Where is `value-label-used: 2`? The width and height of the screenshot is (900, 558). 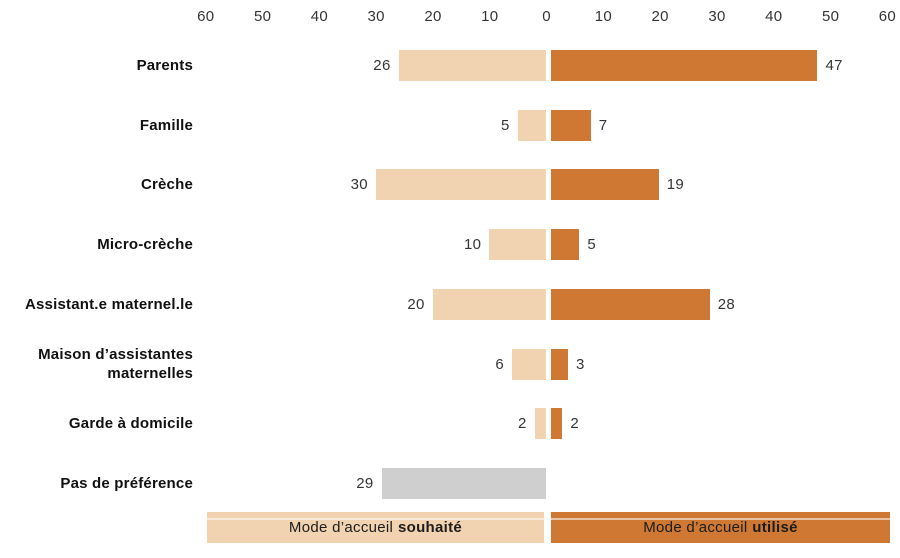 value-label-used: 2 is located at coordinates (574, 424).